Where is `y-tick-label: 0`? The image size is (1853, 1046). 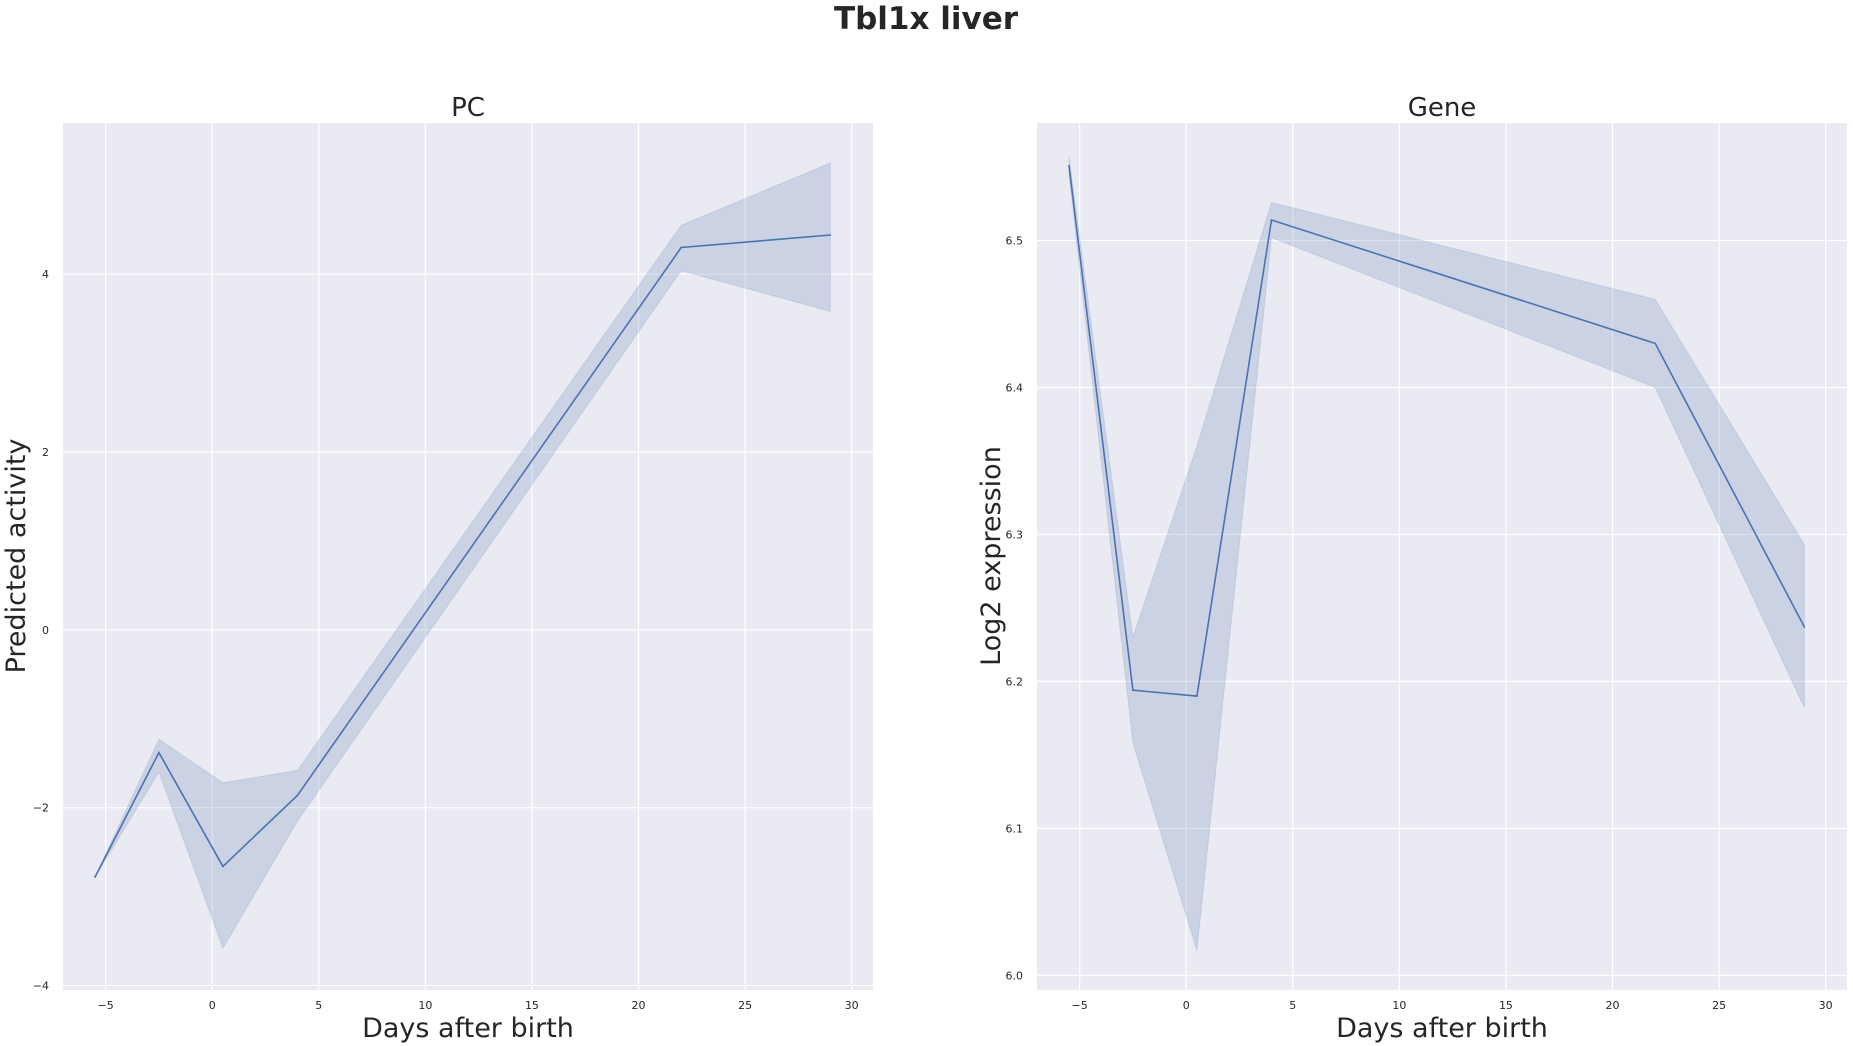 y-tick-label: 0 is located at coordinates (45, 630).